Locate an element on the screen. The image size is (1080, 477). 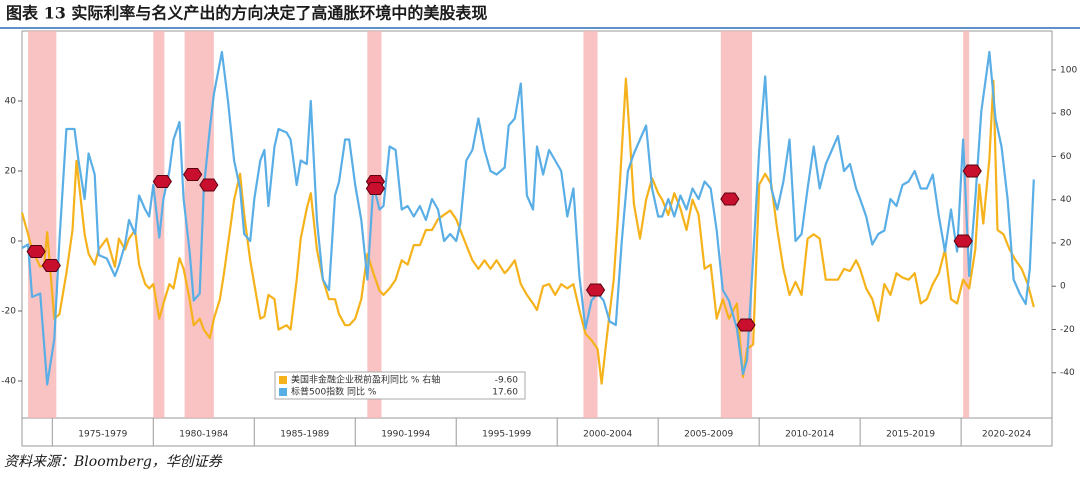
y-tick-label: -40 is located at coordinates (8, 382).